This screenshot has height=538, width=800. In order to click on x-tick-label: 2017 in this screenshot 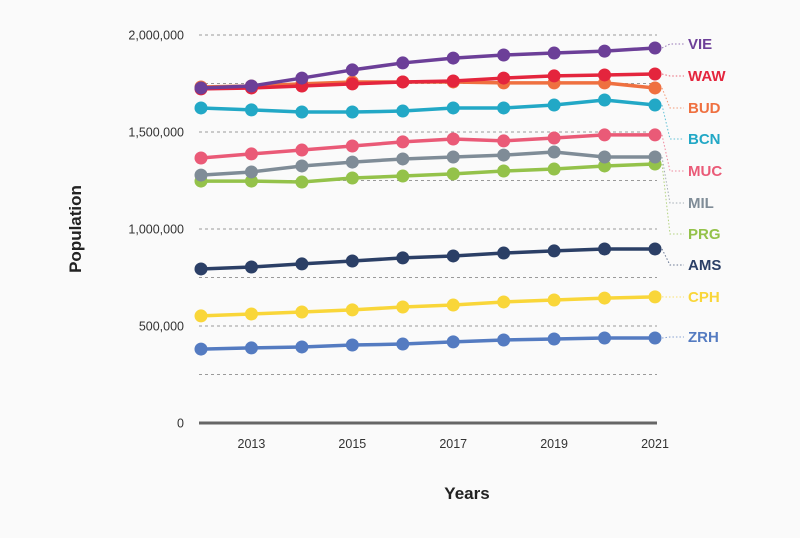, I will do `click(453, 444)`.